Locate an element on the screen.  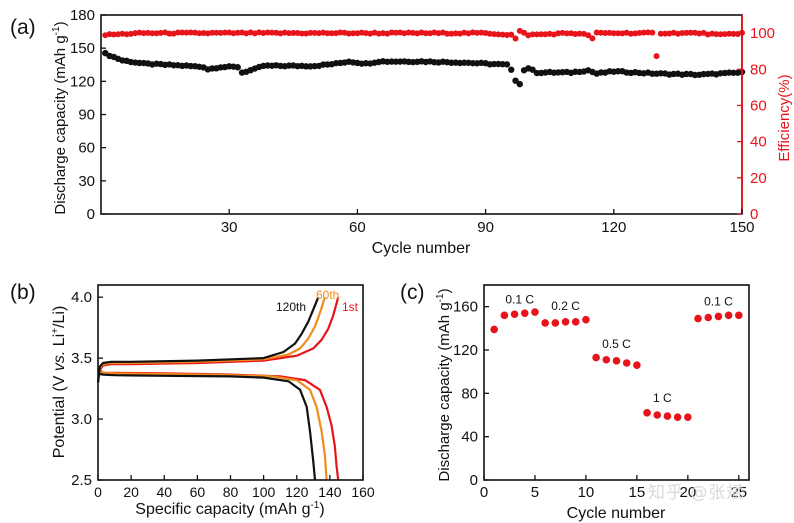
a-ytick-label: 60 is located at coordinates (86, 148).